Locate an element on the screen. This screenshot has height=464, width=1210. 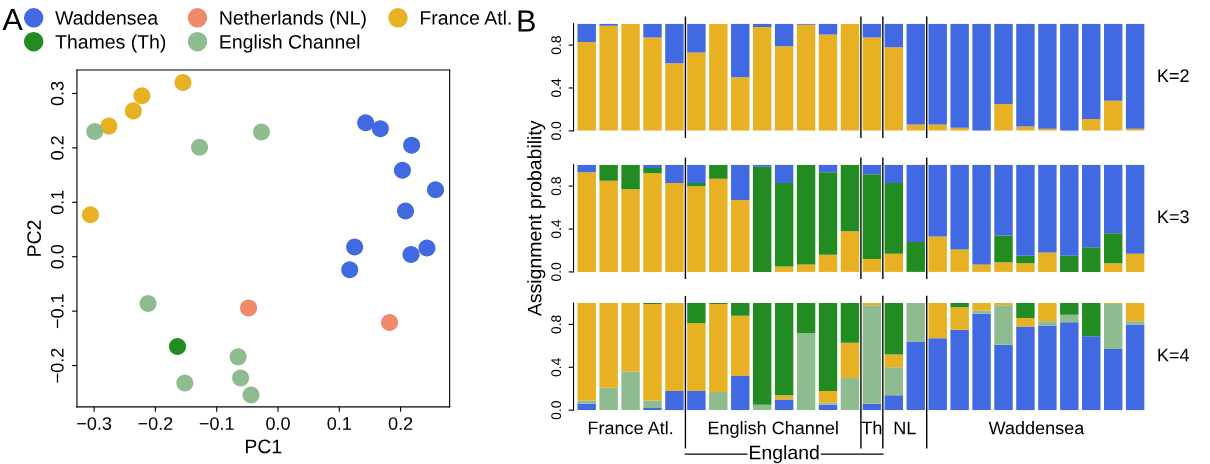
text: England is located at coordinates (784, 454).